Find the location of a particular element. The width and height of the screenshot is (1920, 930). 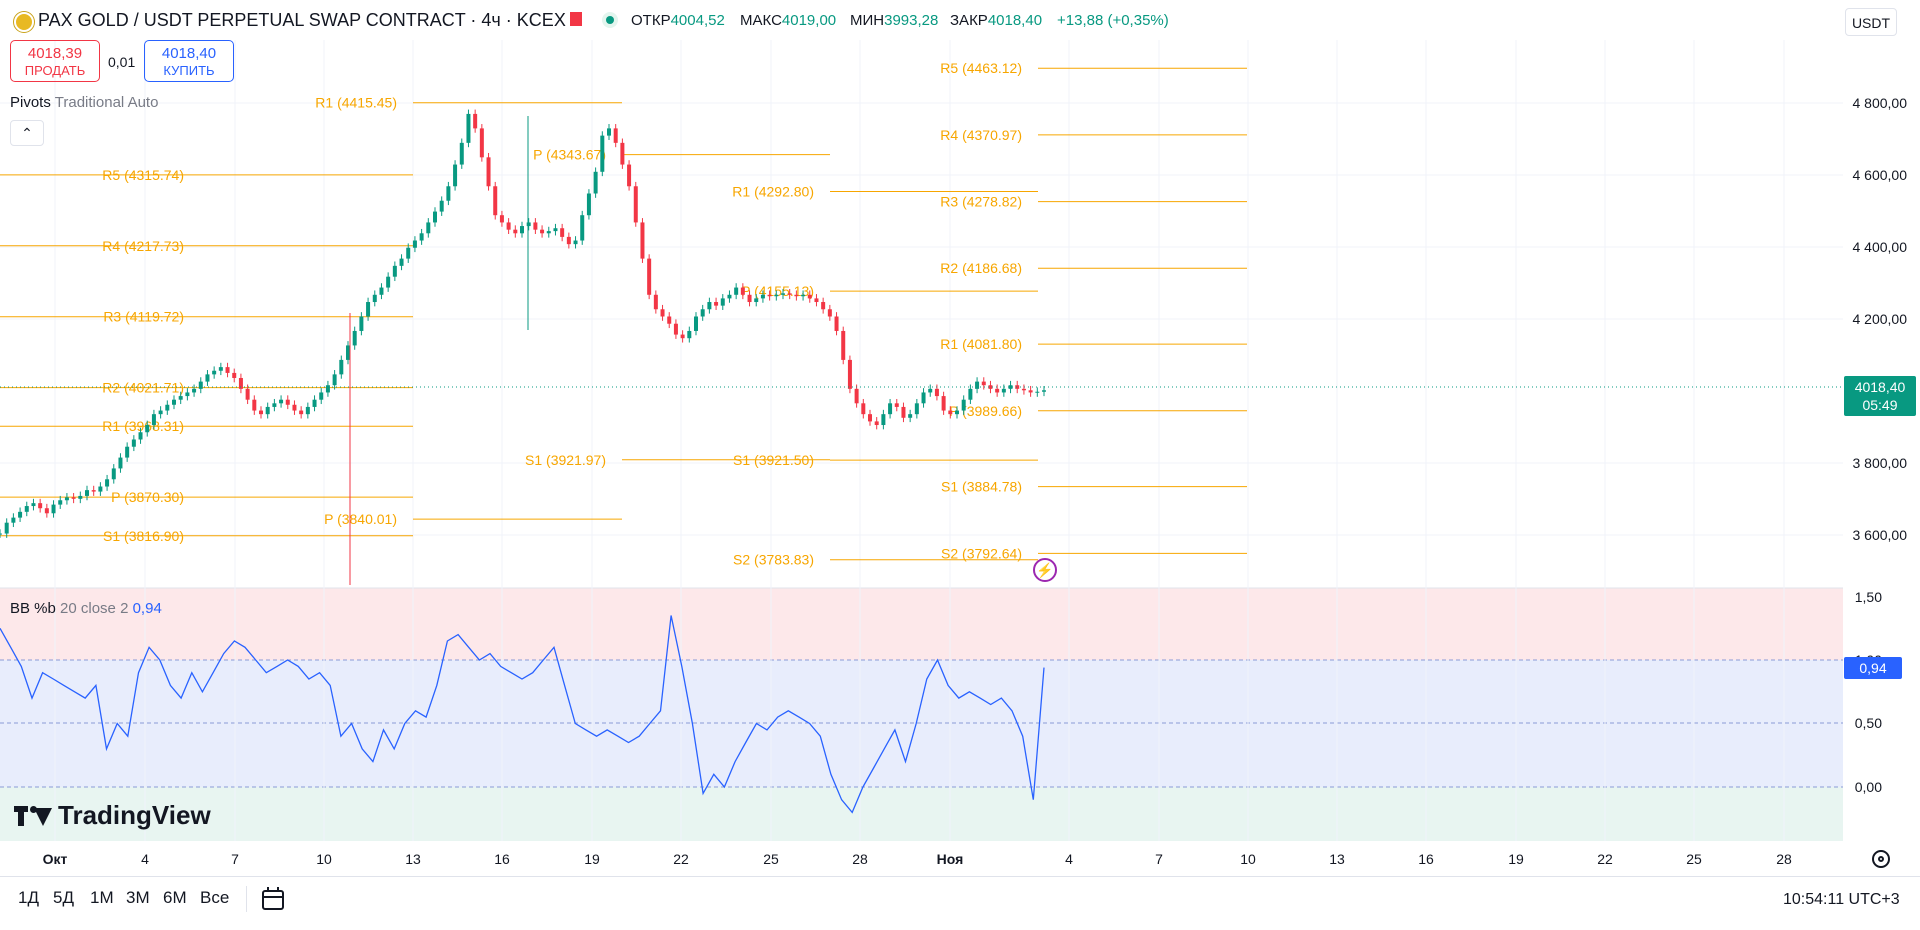

collapse-icon: ⌃ is located at coordinates (27, 133).